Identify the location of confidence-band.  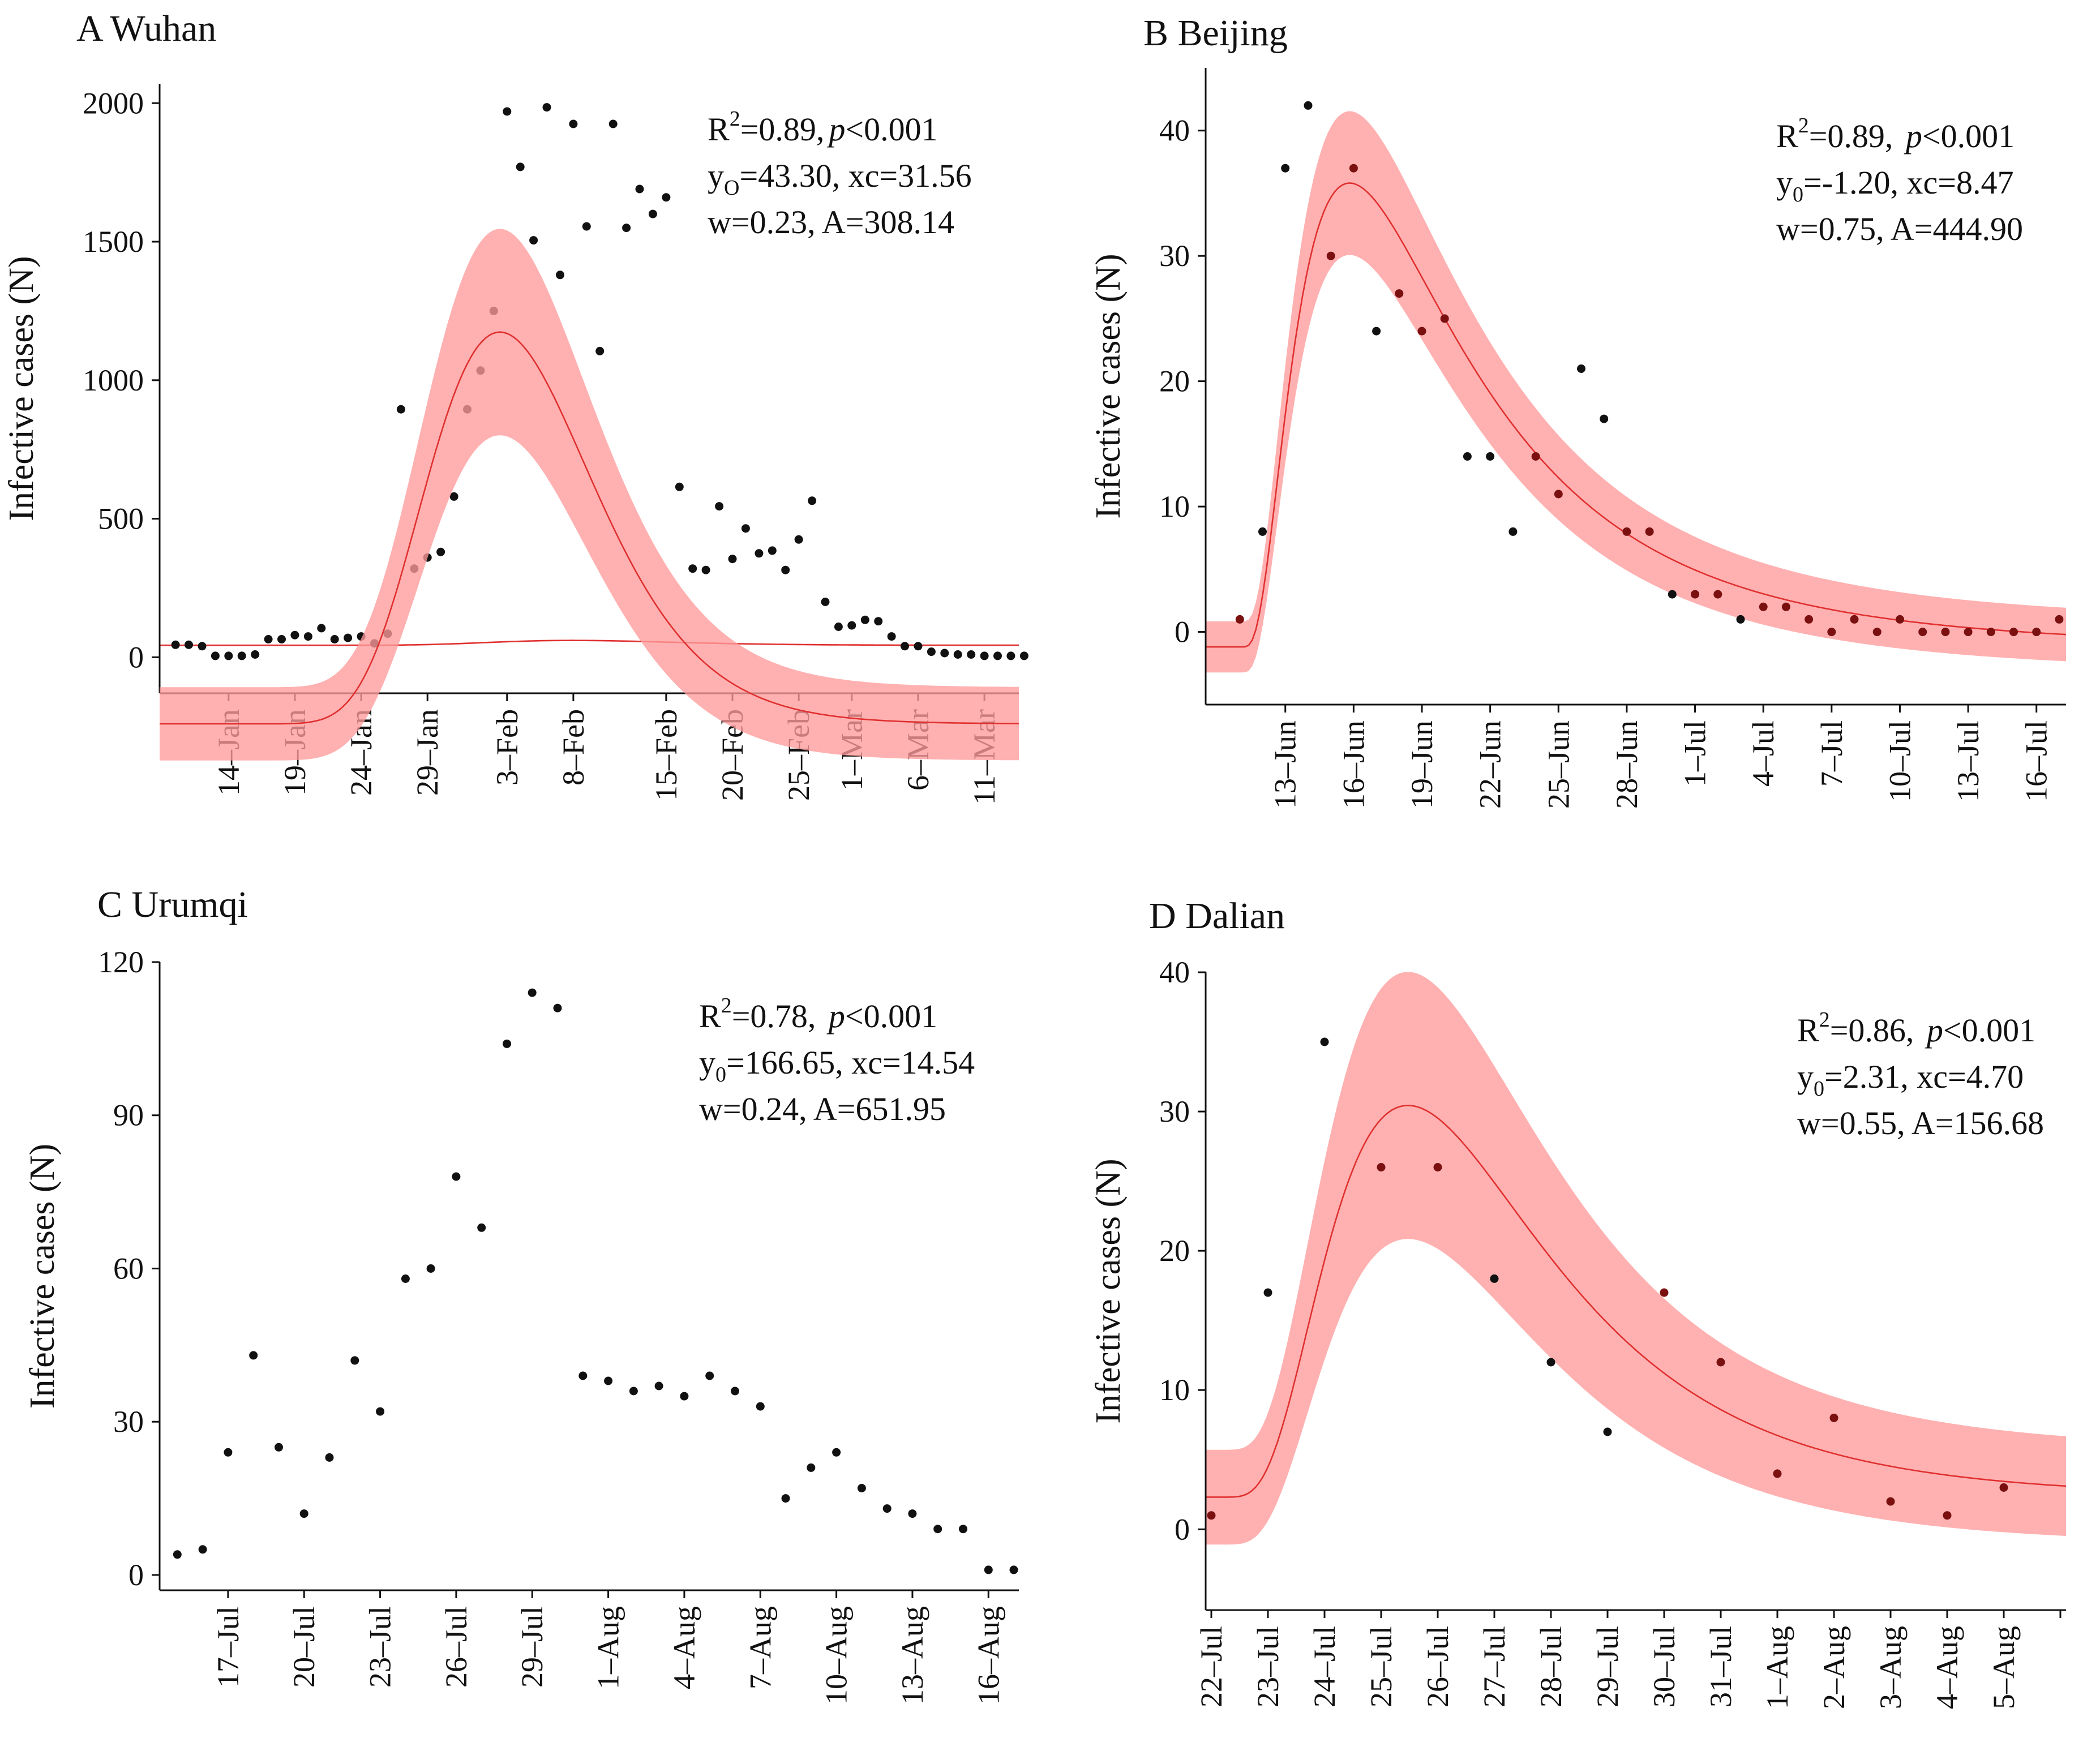
(1636, 392).